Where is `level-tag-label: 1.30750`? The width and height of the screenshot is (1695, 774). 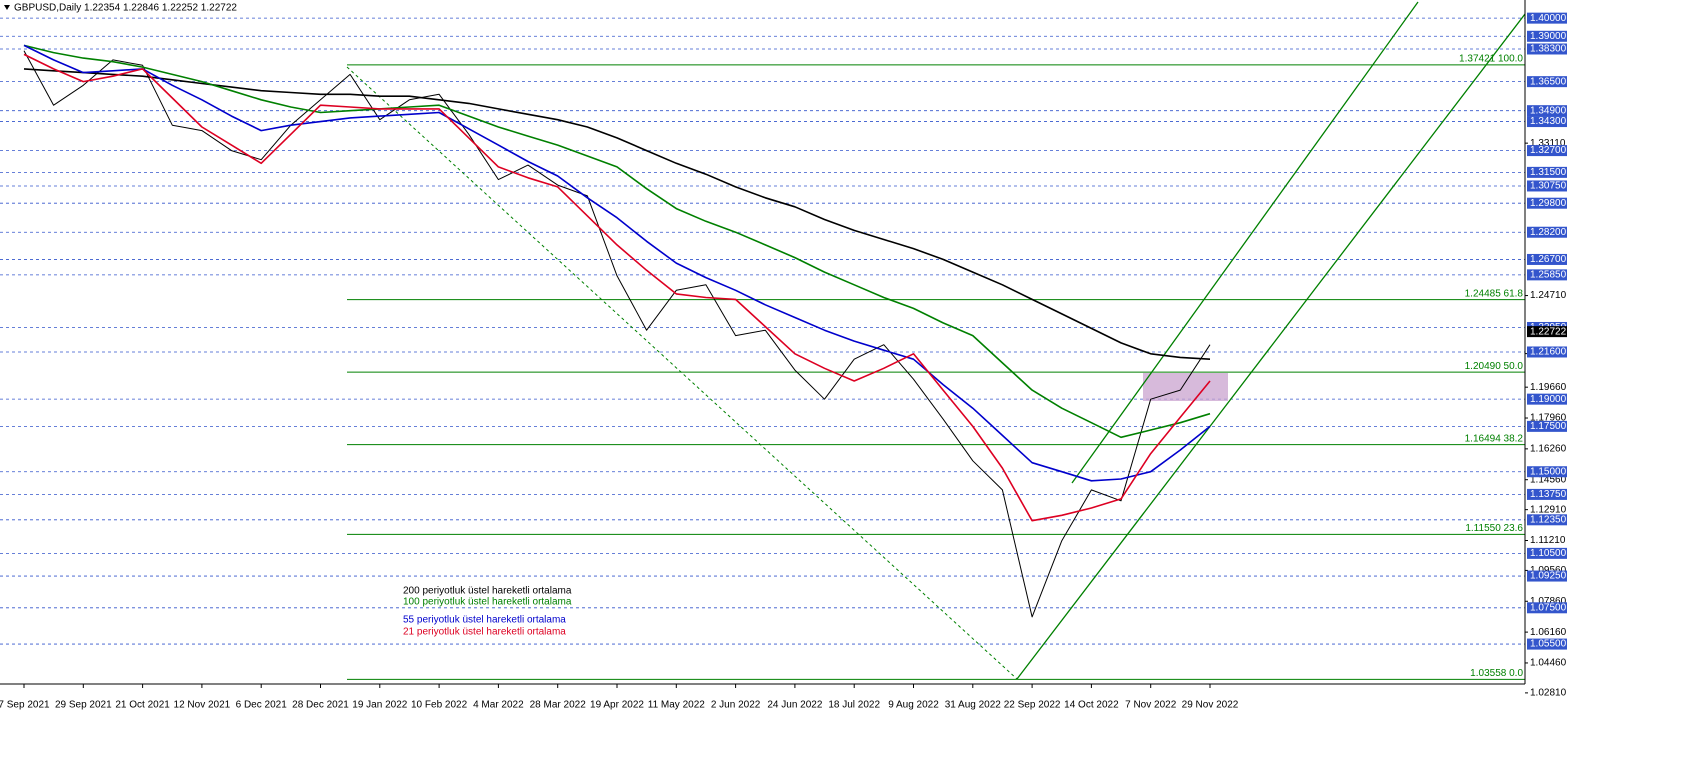 level-tag-label: 1.30750 is located at coordinates (1548, 186).